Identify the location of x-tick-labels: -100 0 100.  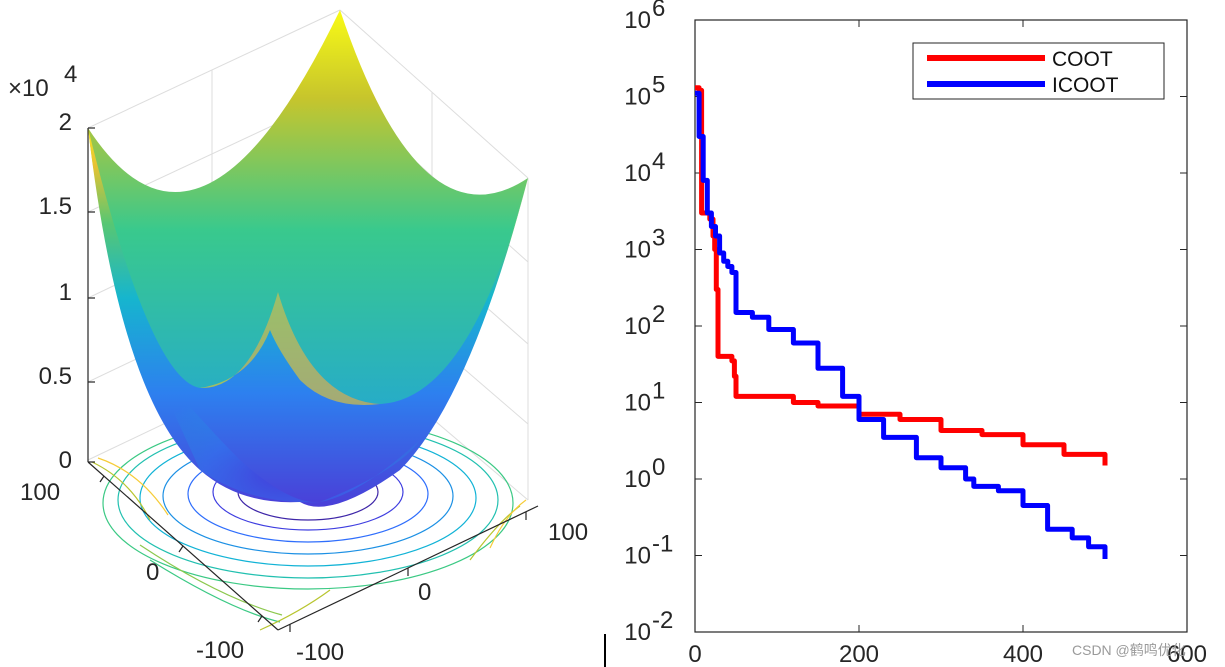
(442, 592).